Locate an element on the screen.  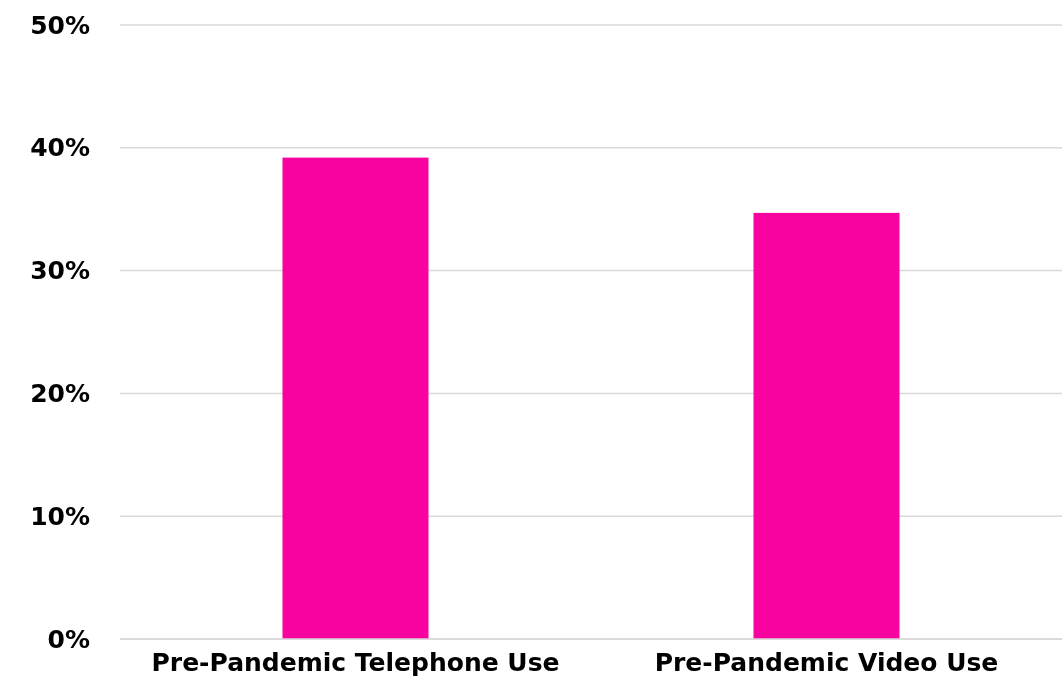
y-tick-label: 50% is located at coordinates (60, 25).